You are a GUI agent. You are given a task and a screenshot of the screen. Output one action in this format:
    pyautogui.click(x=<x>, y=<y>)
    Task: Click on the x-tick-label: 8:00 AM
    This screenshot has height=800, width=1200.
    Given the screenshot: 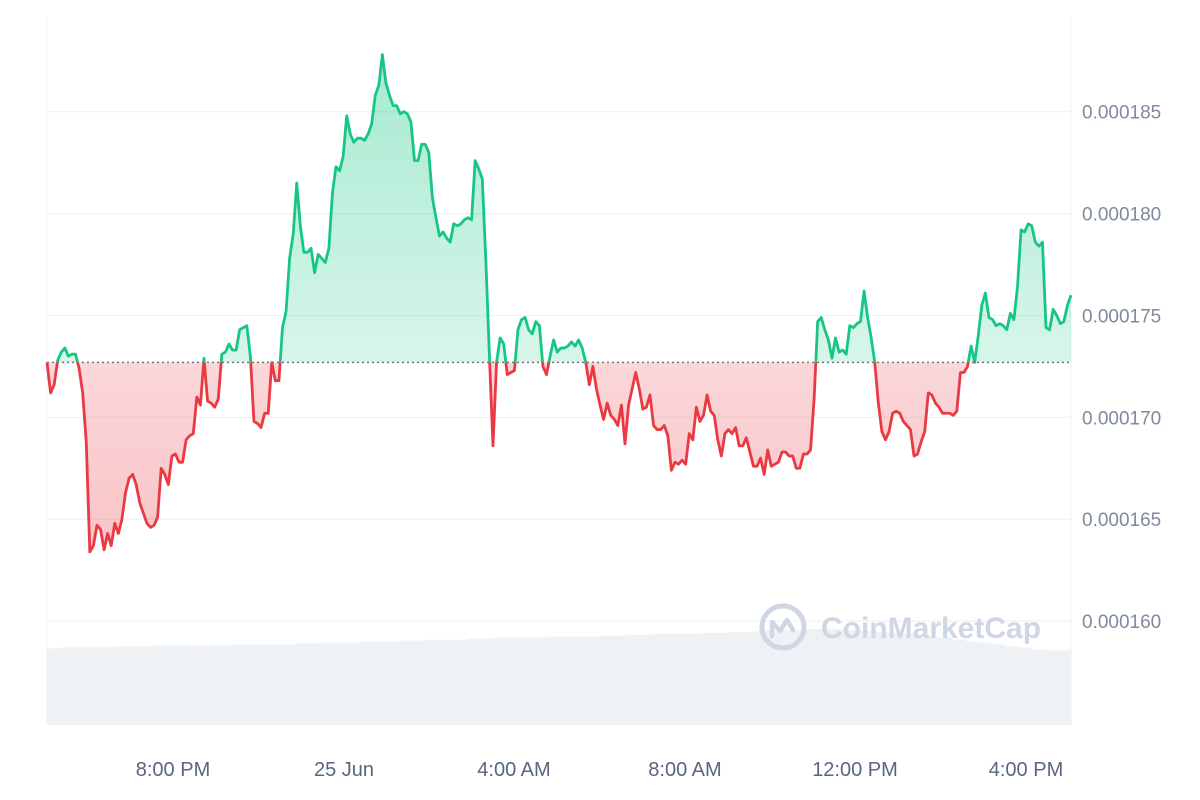 What is the action you would take?
    pyautogui.click(x=684, y=770)
    